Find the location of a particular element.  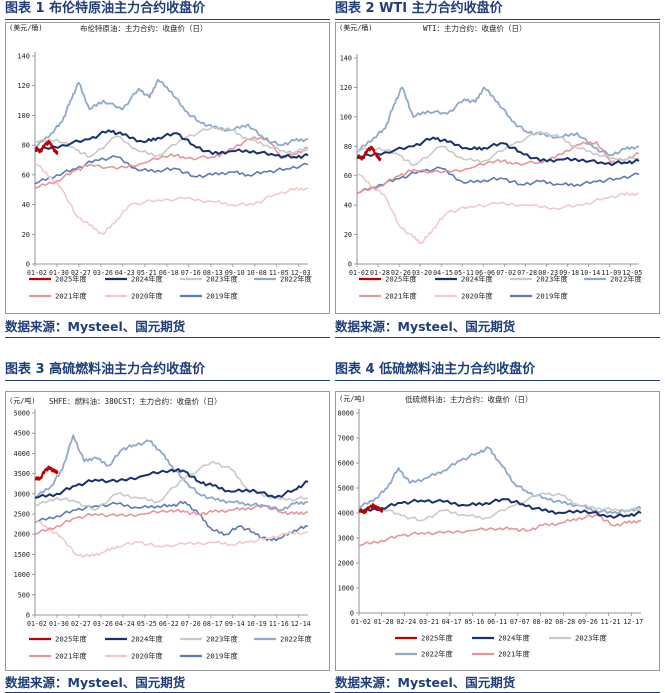

x-tick-label: 05-25 is located at coordinates (147, 624).